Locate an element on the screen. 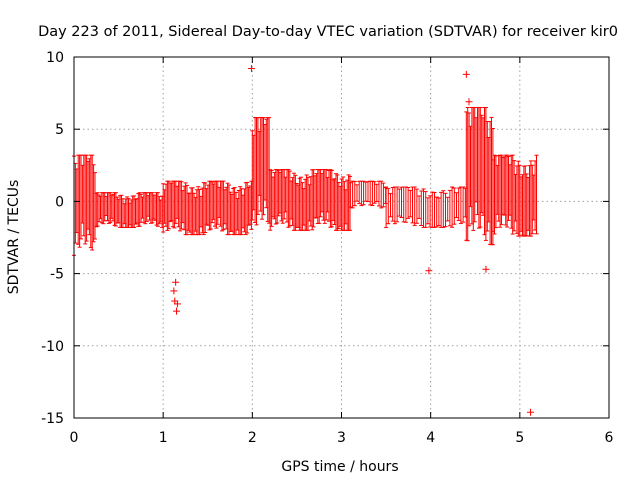 This screenshot has width=640, height=480. y-axis-label: SDTVAR / TECUs is located at coordinates (14, 237).